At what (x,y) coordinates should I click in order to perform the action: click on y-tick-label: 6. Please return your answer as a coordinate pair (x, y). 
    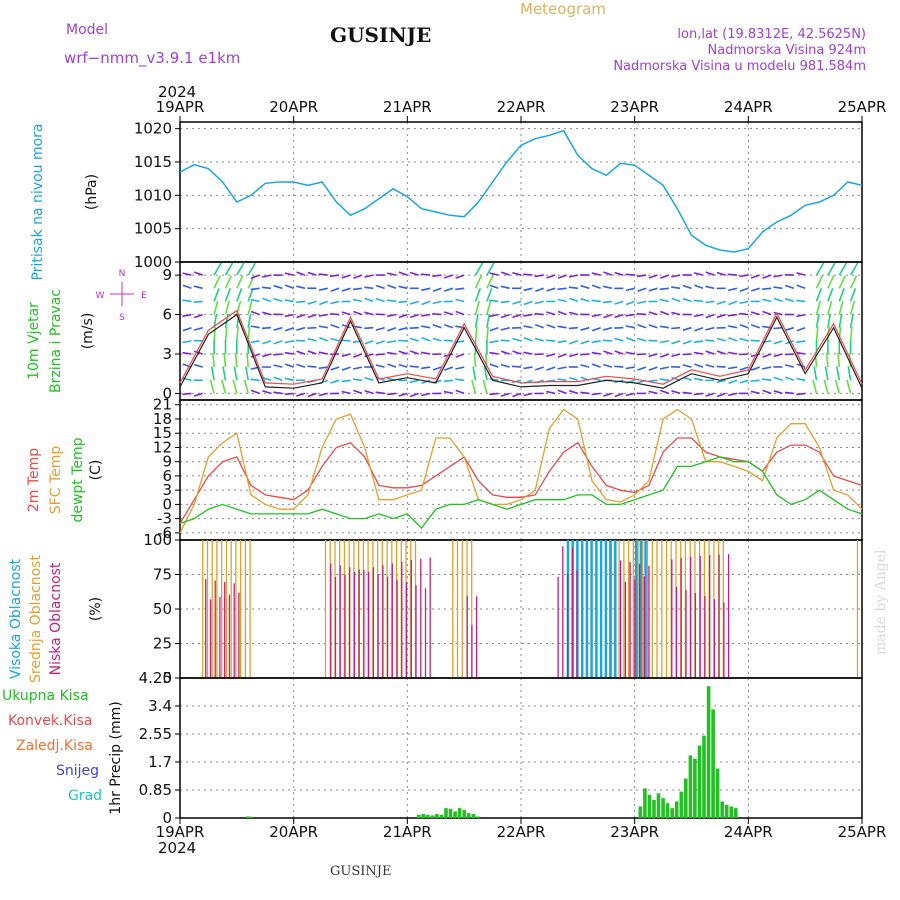
    Looking at the image, I should click on (167, 476).